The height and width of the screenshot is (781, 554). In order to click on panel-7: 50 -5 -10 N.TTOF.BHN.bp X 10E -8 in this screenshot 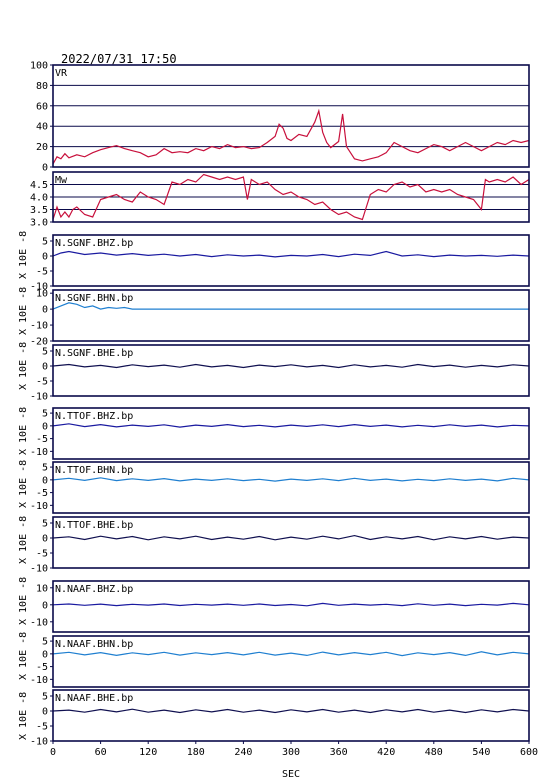, I will do `click(274, 487)`.